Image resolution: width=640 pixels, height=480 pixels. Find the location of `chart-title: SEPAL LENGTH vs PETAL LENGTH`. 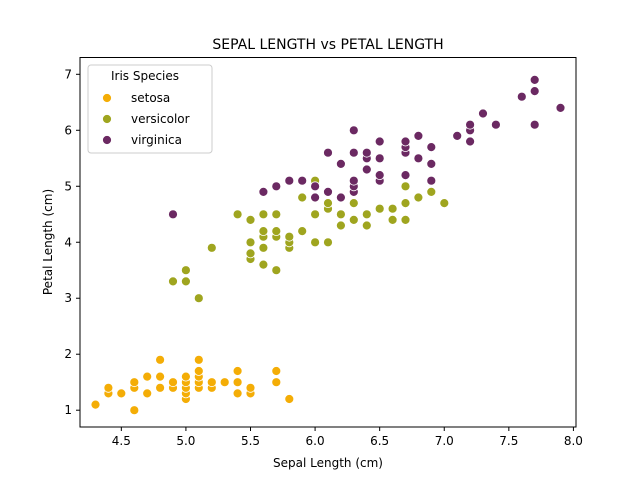

chart-title: SEPAL LENGTH vs PETAL LENGTH is located at coordinates (327, 45).